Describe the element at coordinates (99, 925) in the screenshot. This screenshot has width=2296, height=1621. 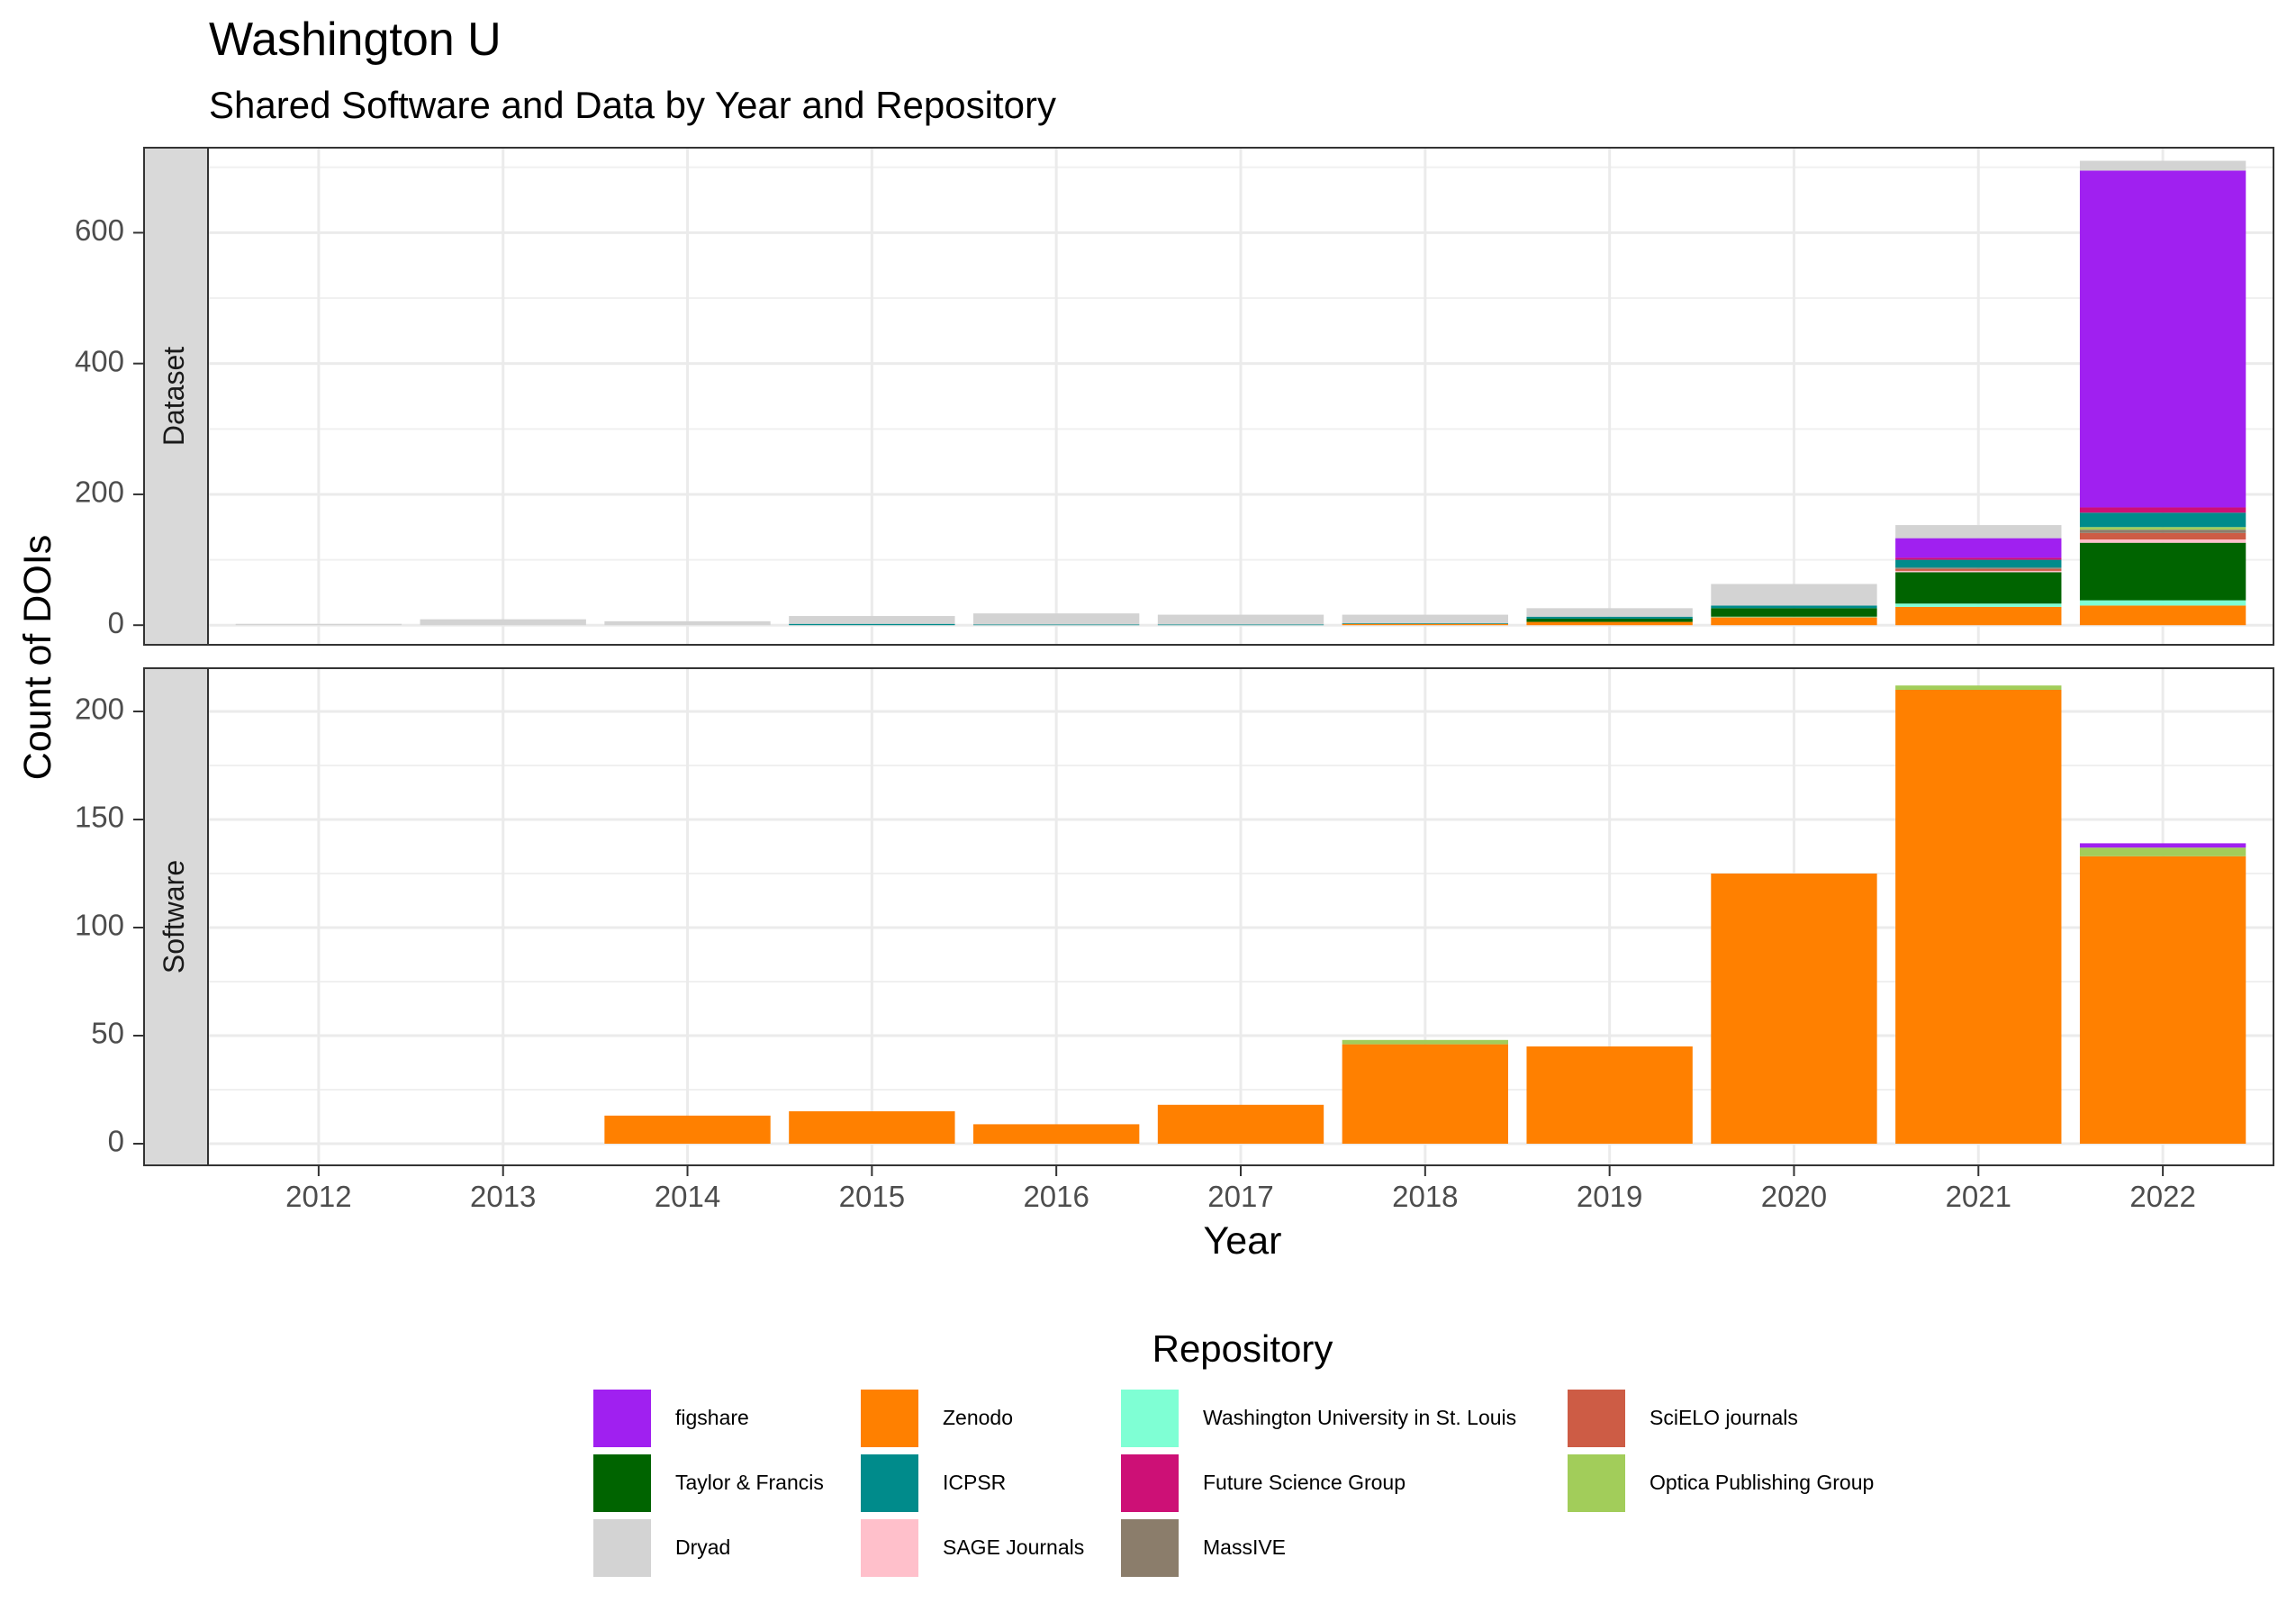
I see `y-tick-label: 100` at that location.